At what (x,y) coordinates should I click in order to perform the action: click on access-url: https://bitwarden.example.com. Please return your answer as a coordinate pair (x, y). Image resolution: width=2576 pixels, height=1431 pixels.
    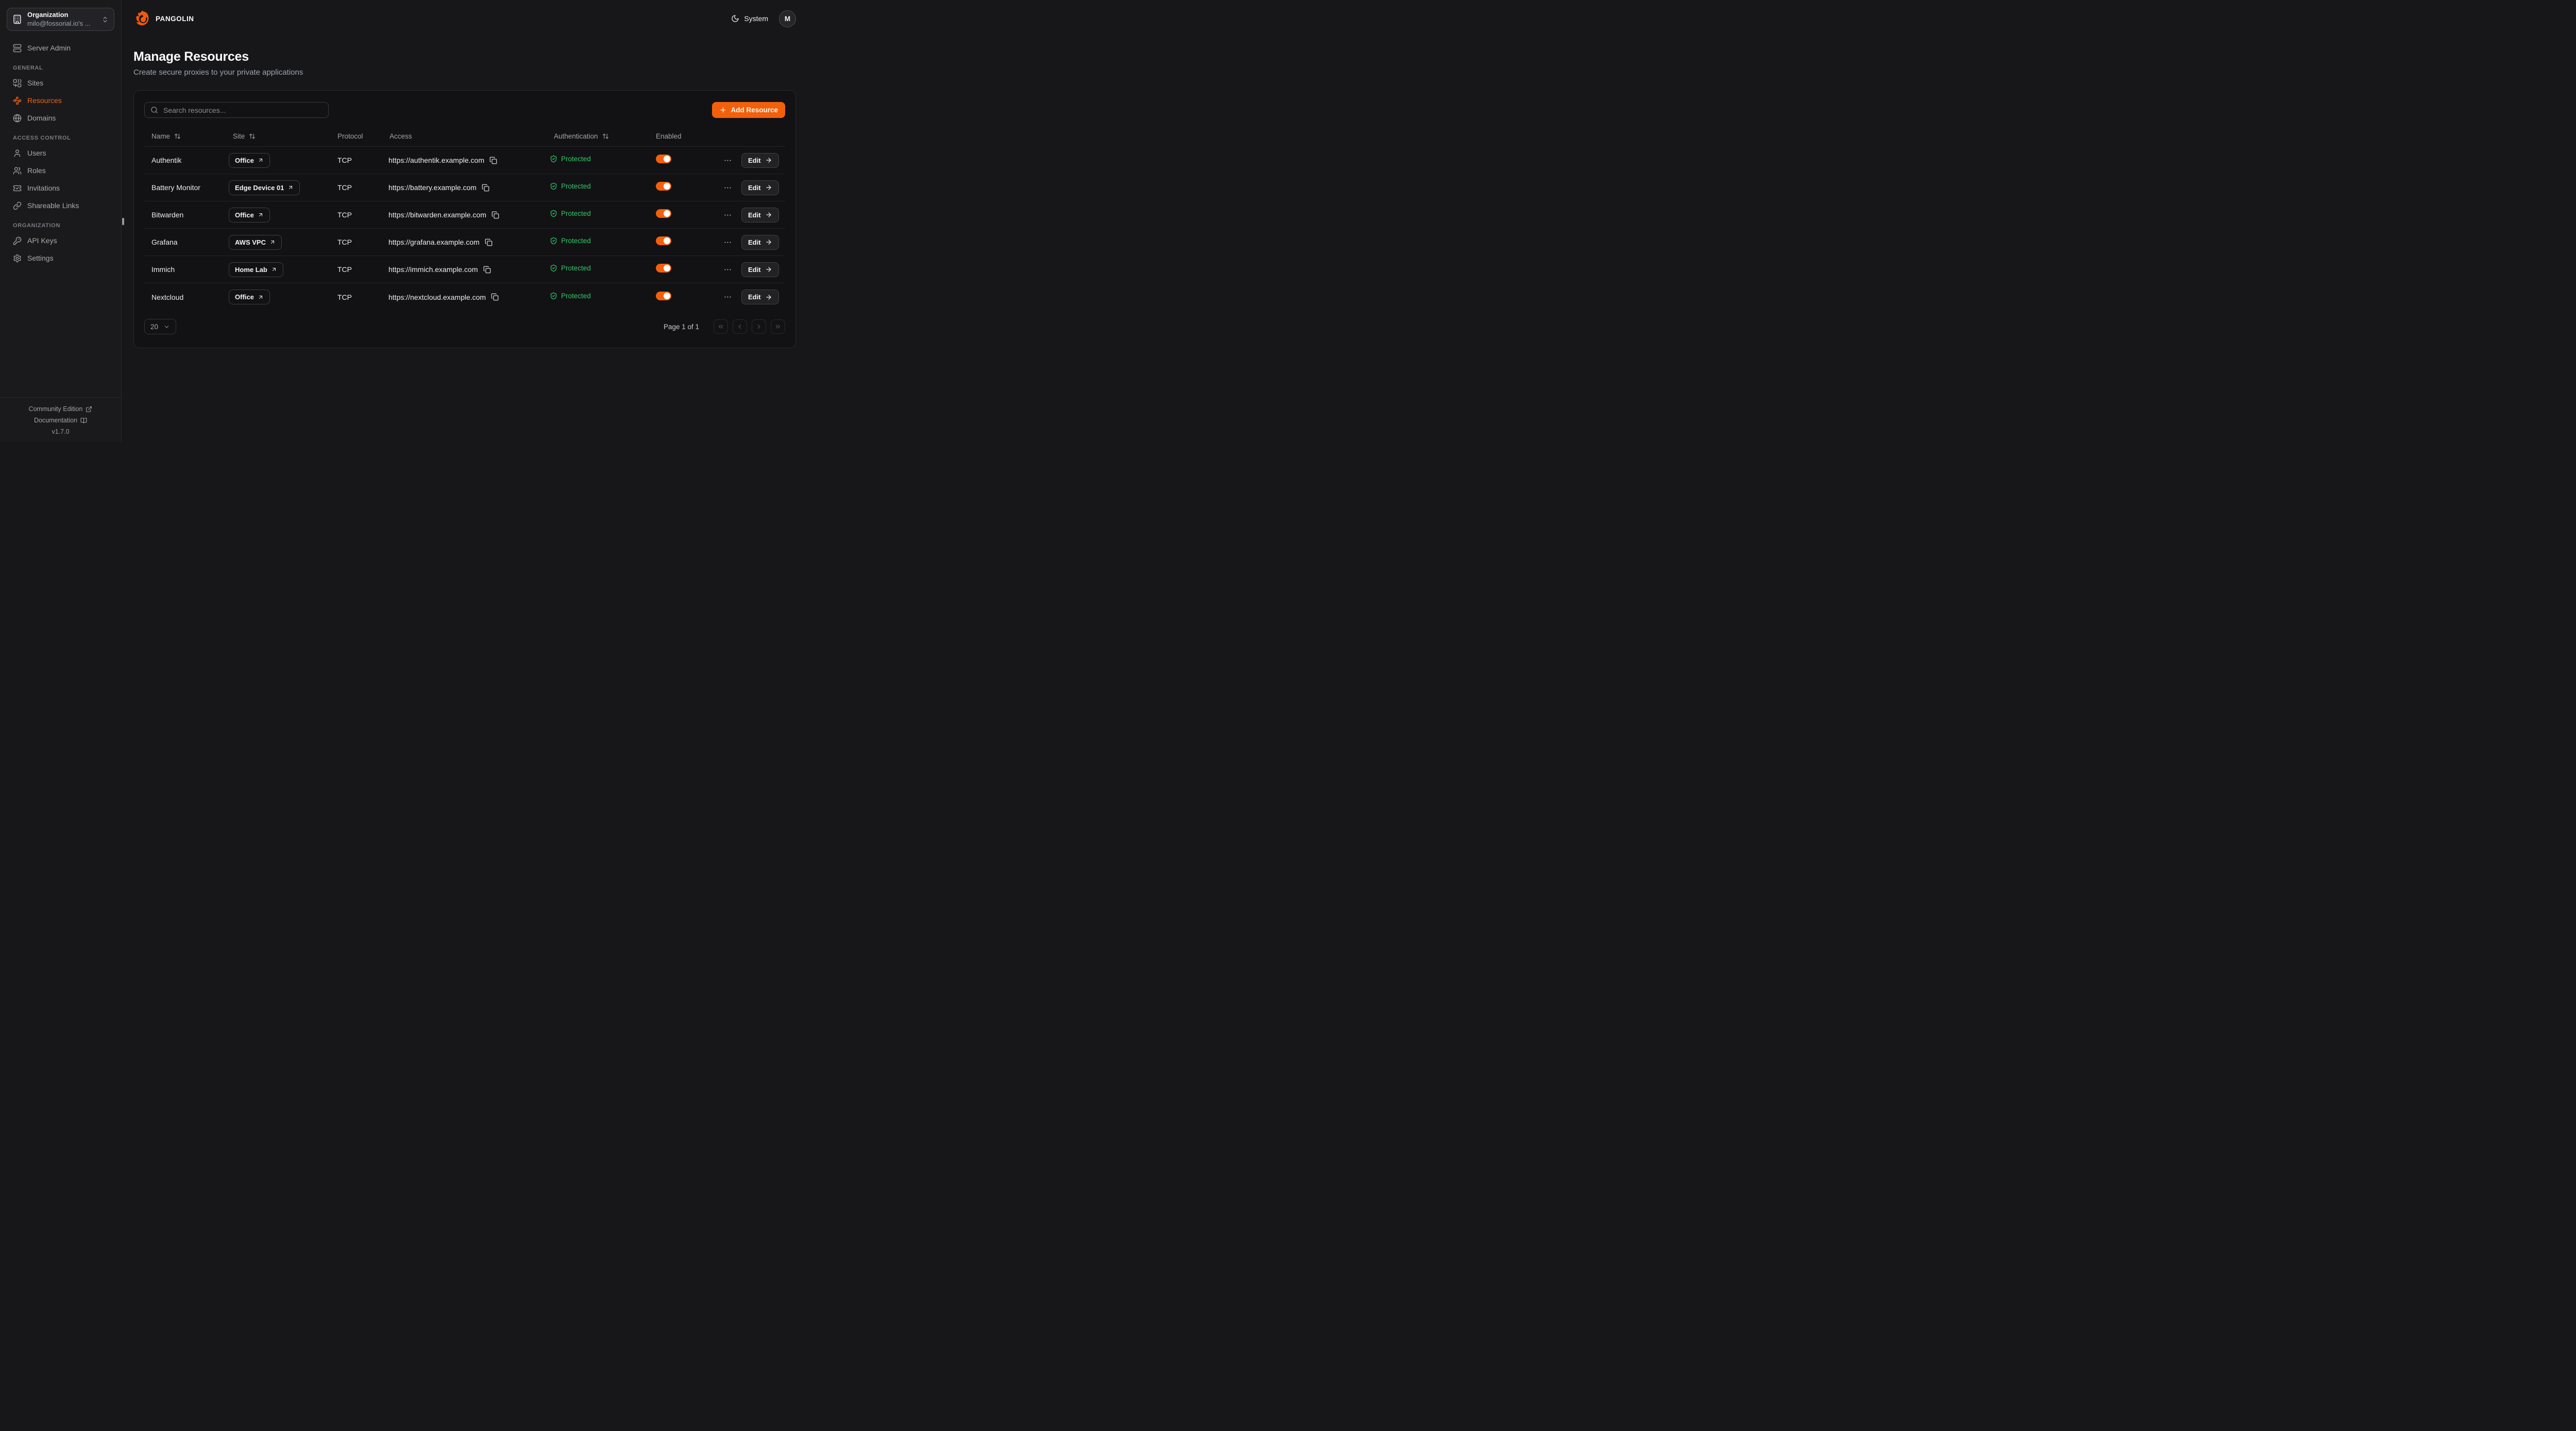
    Looking at the image, I should click on (437, 215).